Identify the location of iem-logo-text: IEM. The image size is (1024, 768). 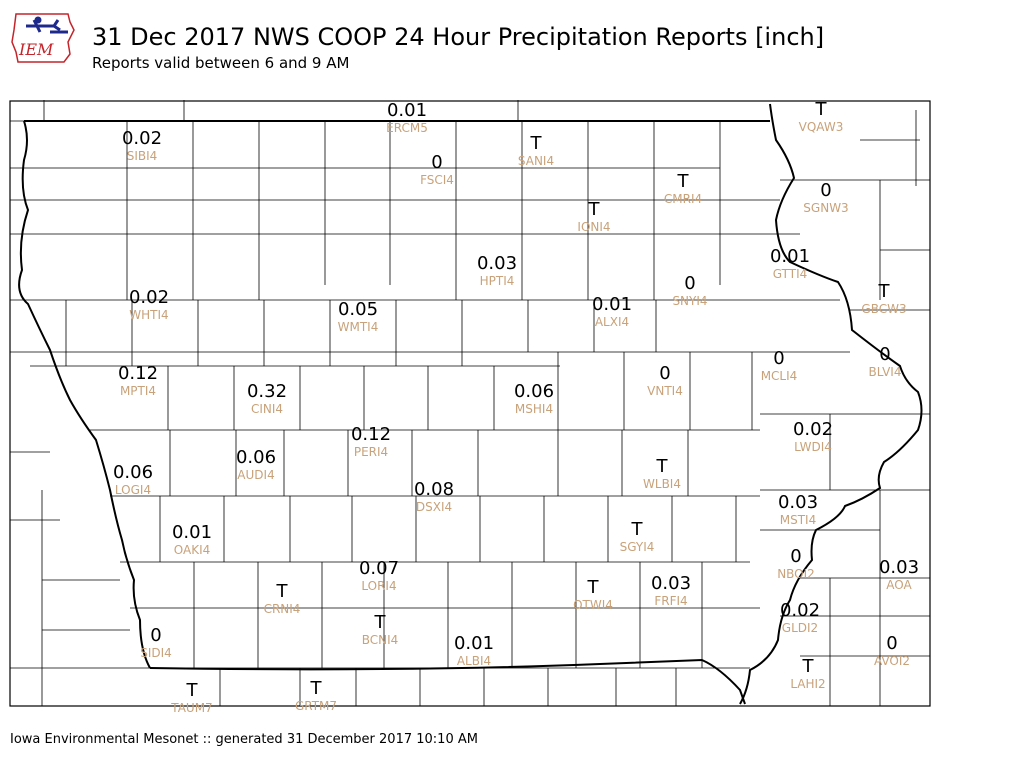
(36, 49).